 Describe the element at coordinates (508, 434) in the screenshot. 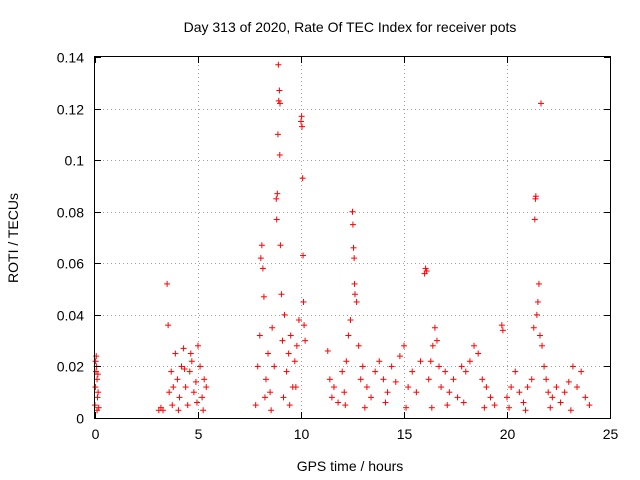

I see `x-tick-label: 20` at that location.